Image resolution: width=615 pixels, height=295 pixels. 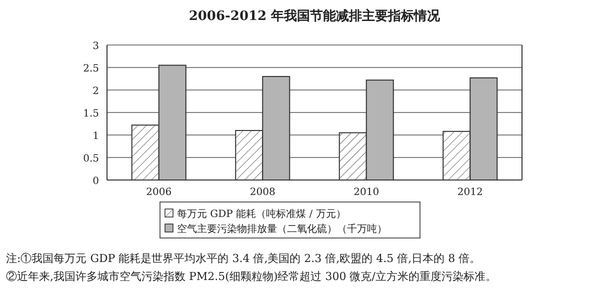 What do you see at coordinates (261, 214) in the screenshot?
I see `legend-label: 每万元 GDP 能耗（吨标准煤 / 万元）` at bounding box center [261, 214].